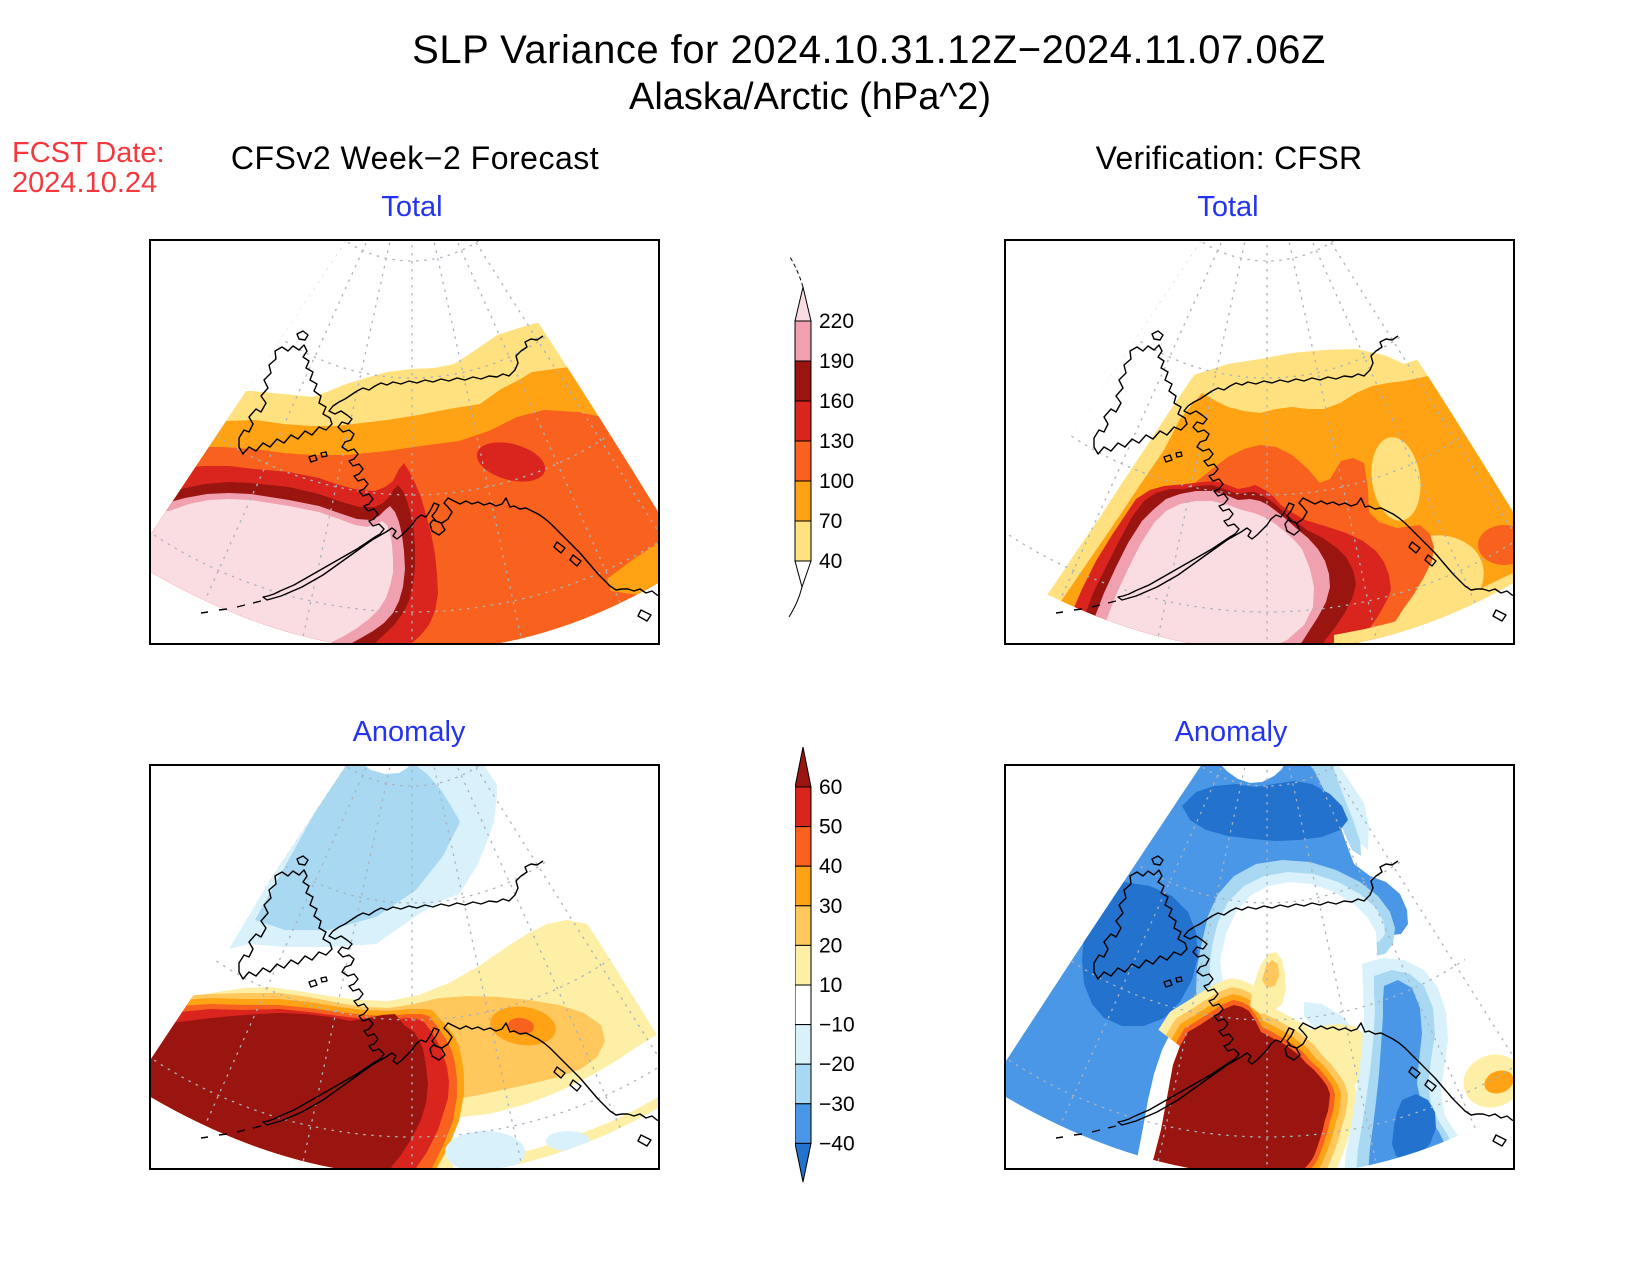  Describe the element at coordinates (837, 1025) in the screenshot. I see `svg-text: −10` at that location.